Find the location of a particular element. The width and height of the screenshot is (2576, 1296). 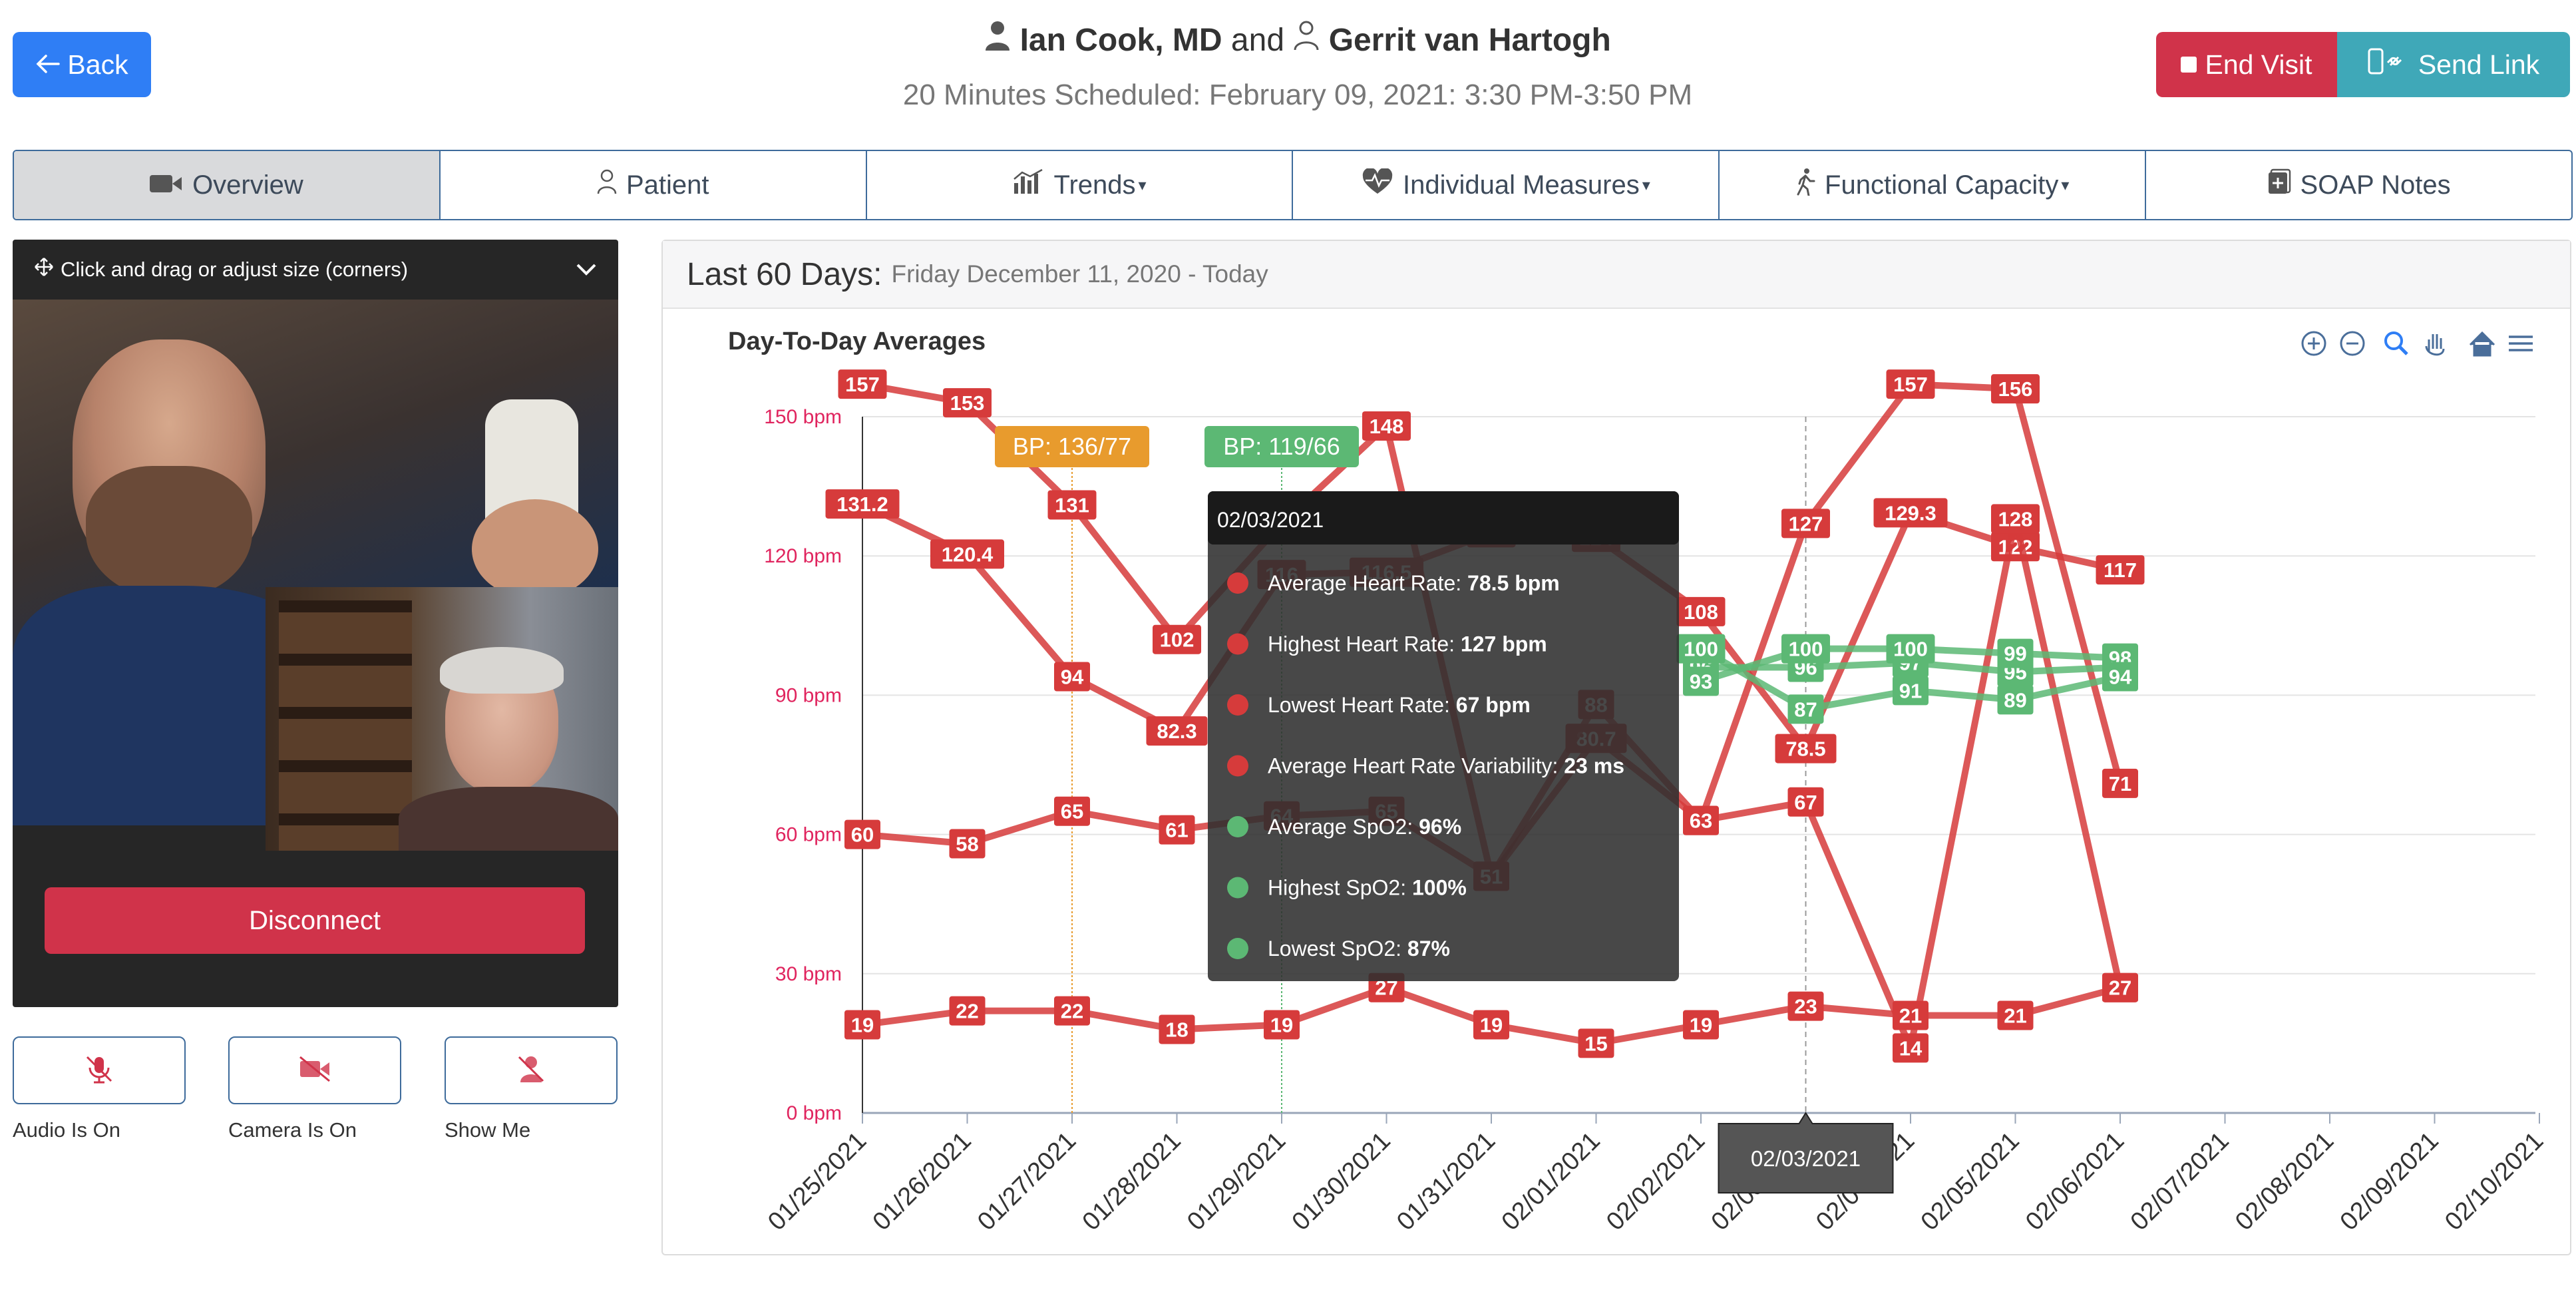

magnifier-icon is located at coordinates (2396, 343).